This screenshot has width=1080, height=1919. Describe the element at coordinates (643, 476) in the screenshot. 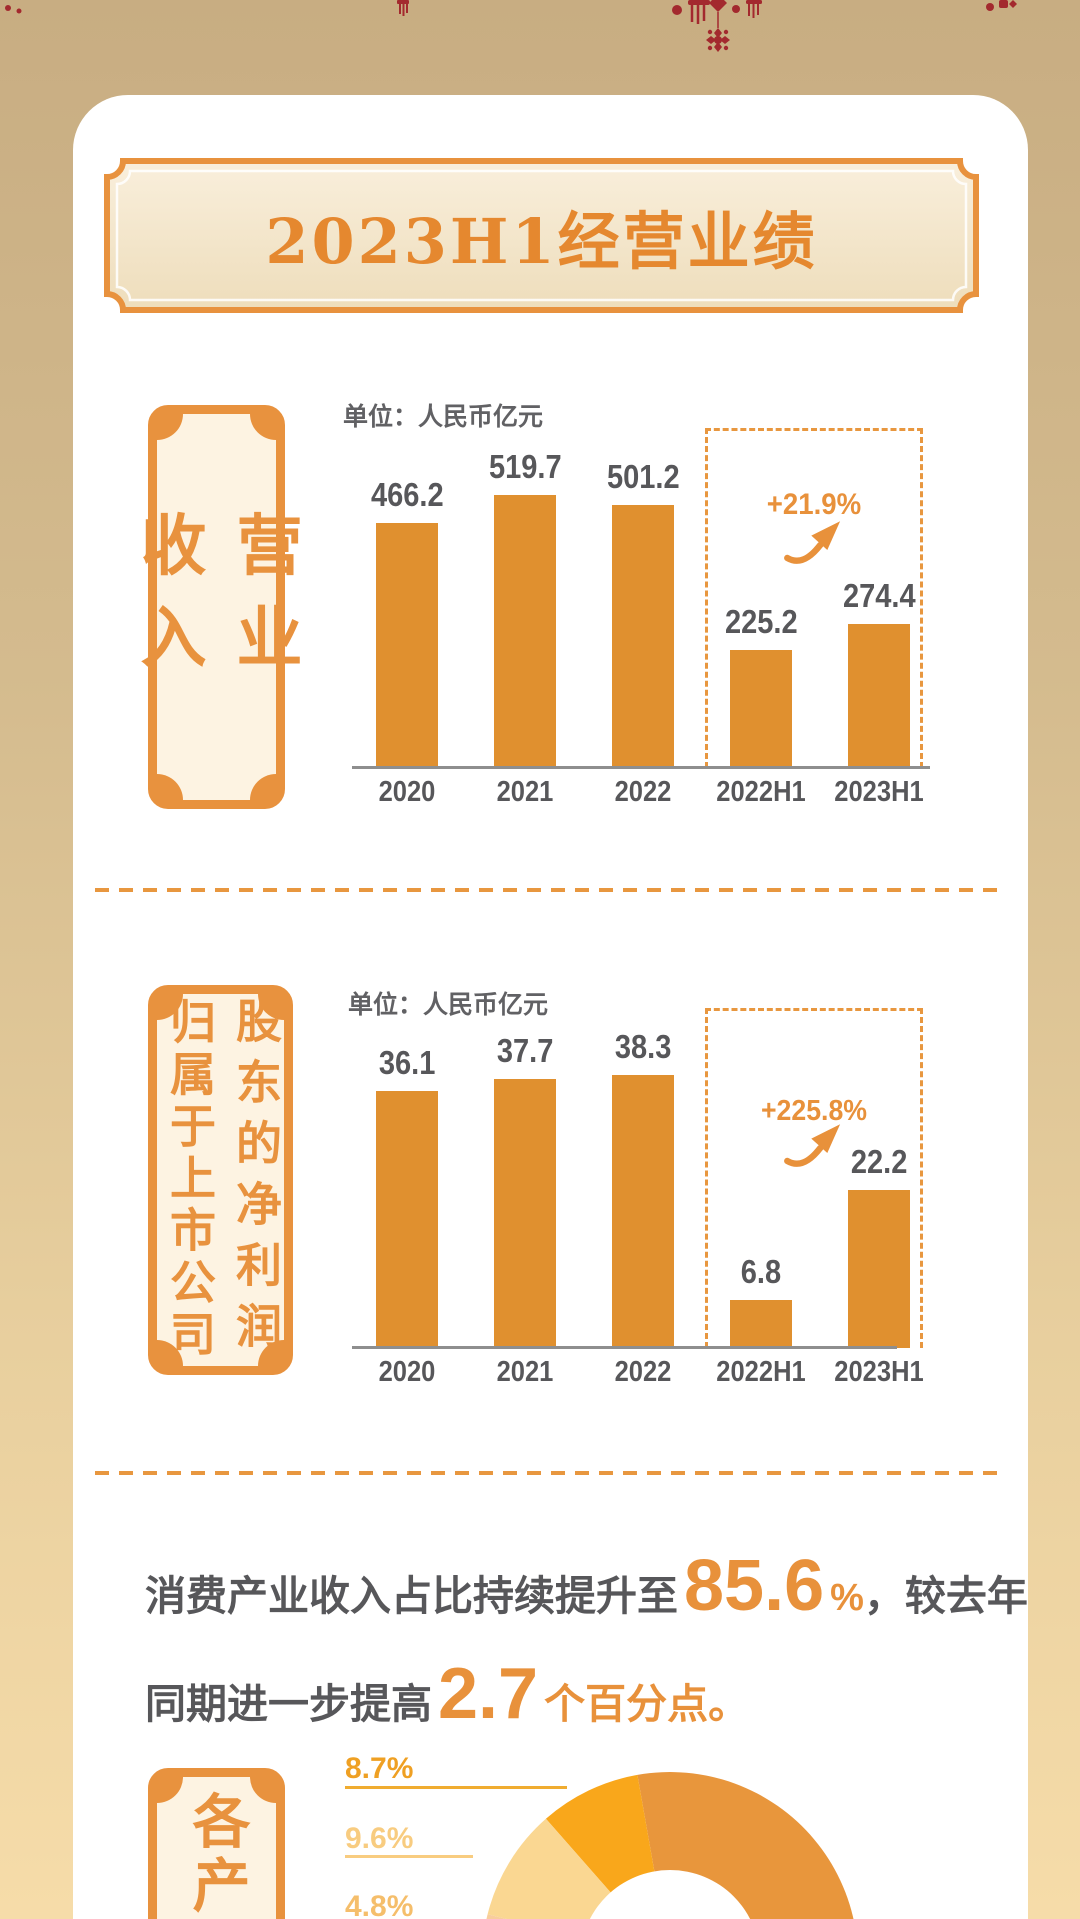

I see `bar-value: 501.2` at that location.